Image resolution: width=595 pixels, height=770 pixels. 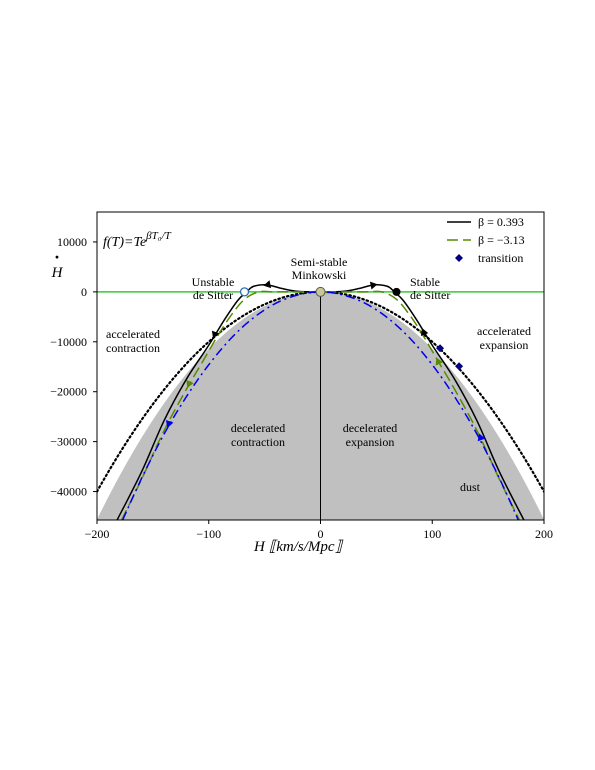 What do you see at coordinates (213, 282) in the screenshot?
I see `fixed-point-label: Unstable` at bounding box center [213, 282].